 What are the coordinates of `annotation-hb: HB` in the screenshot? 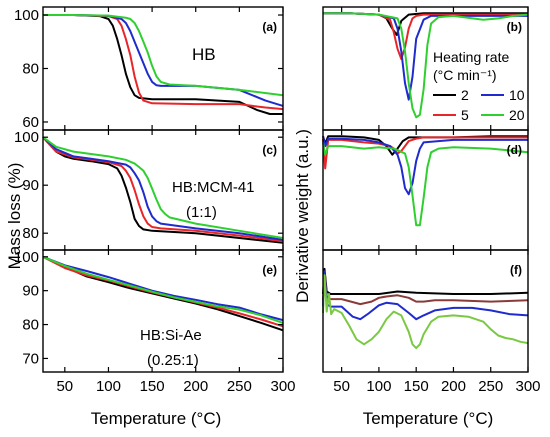 It's located at (204, 54).